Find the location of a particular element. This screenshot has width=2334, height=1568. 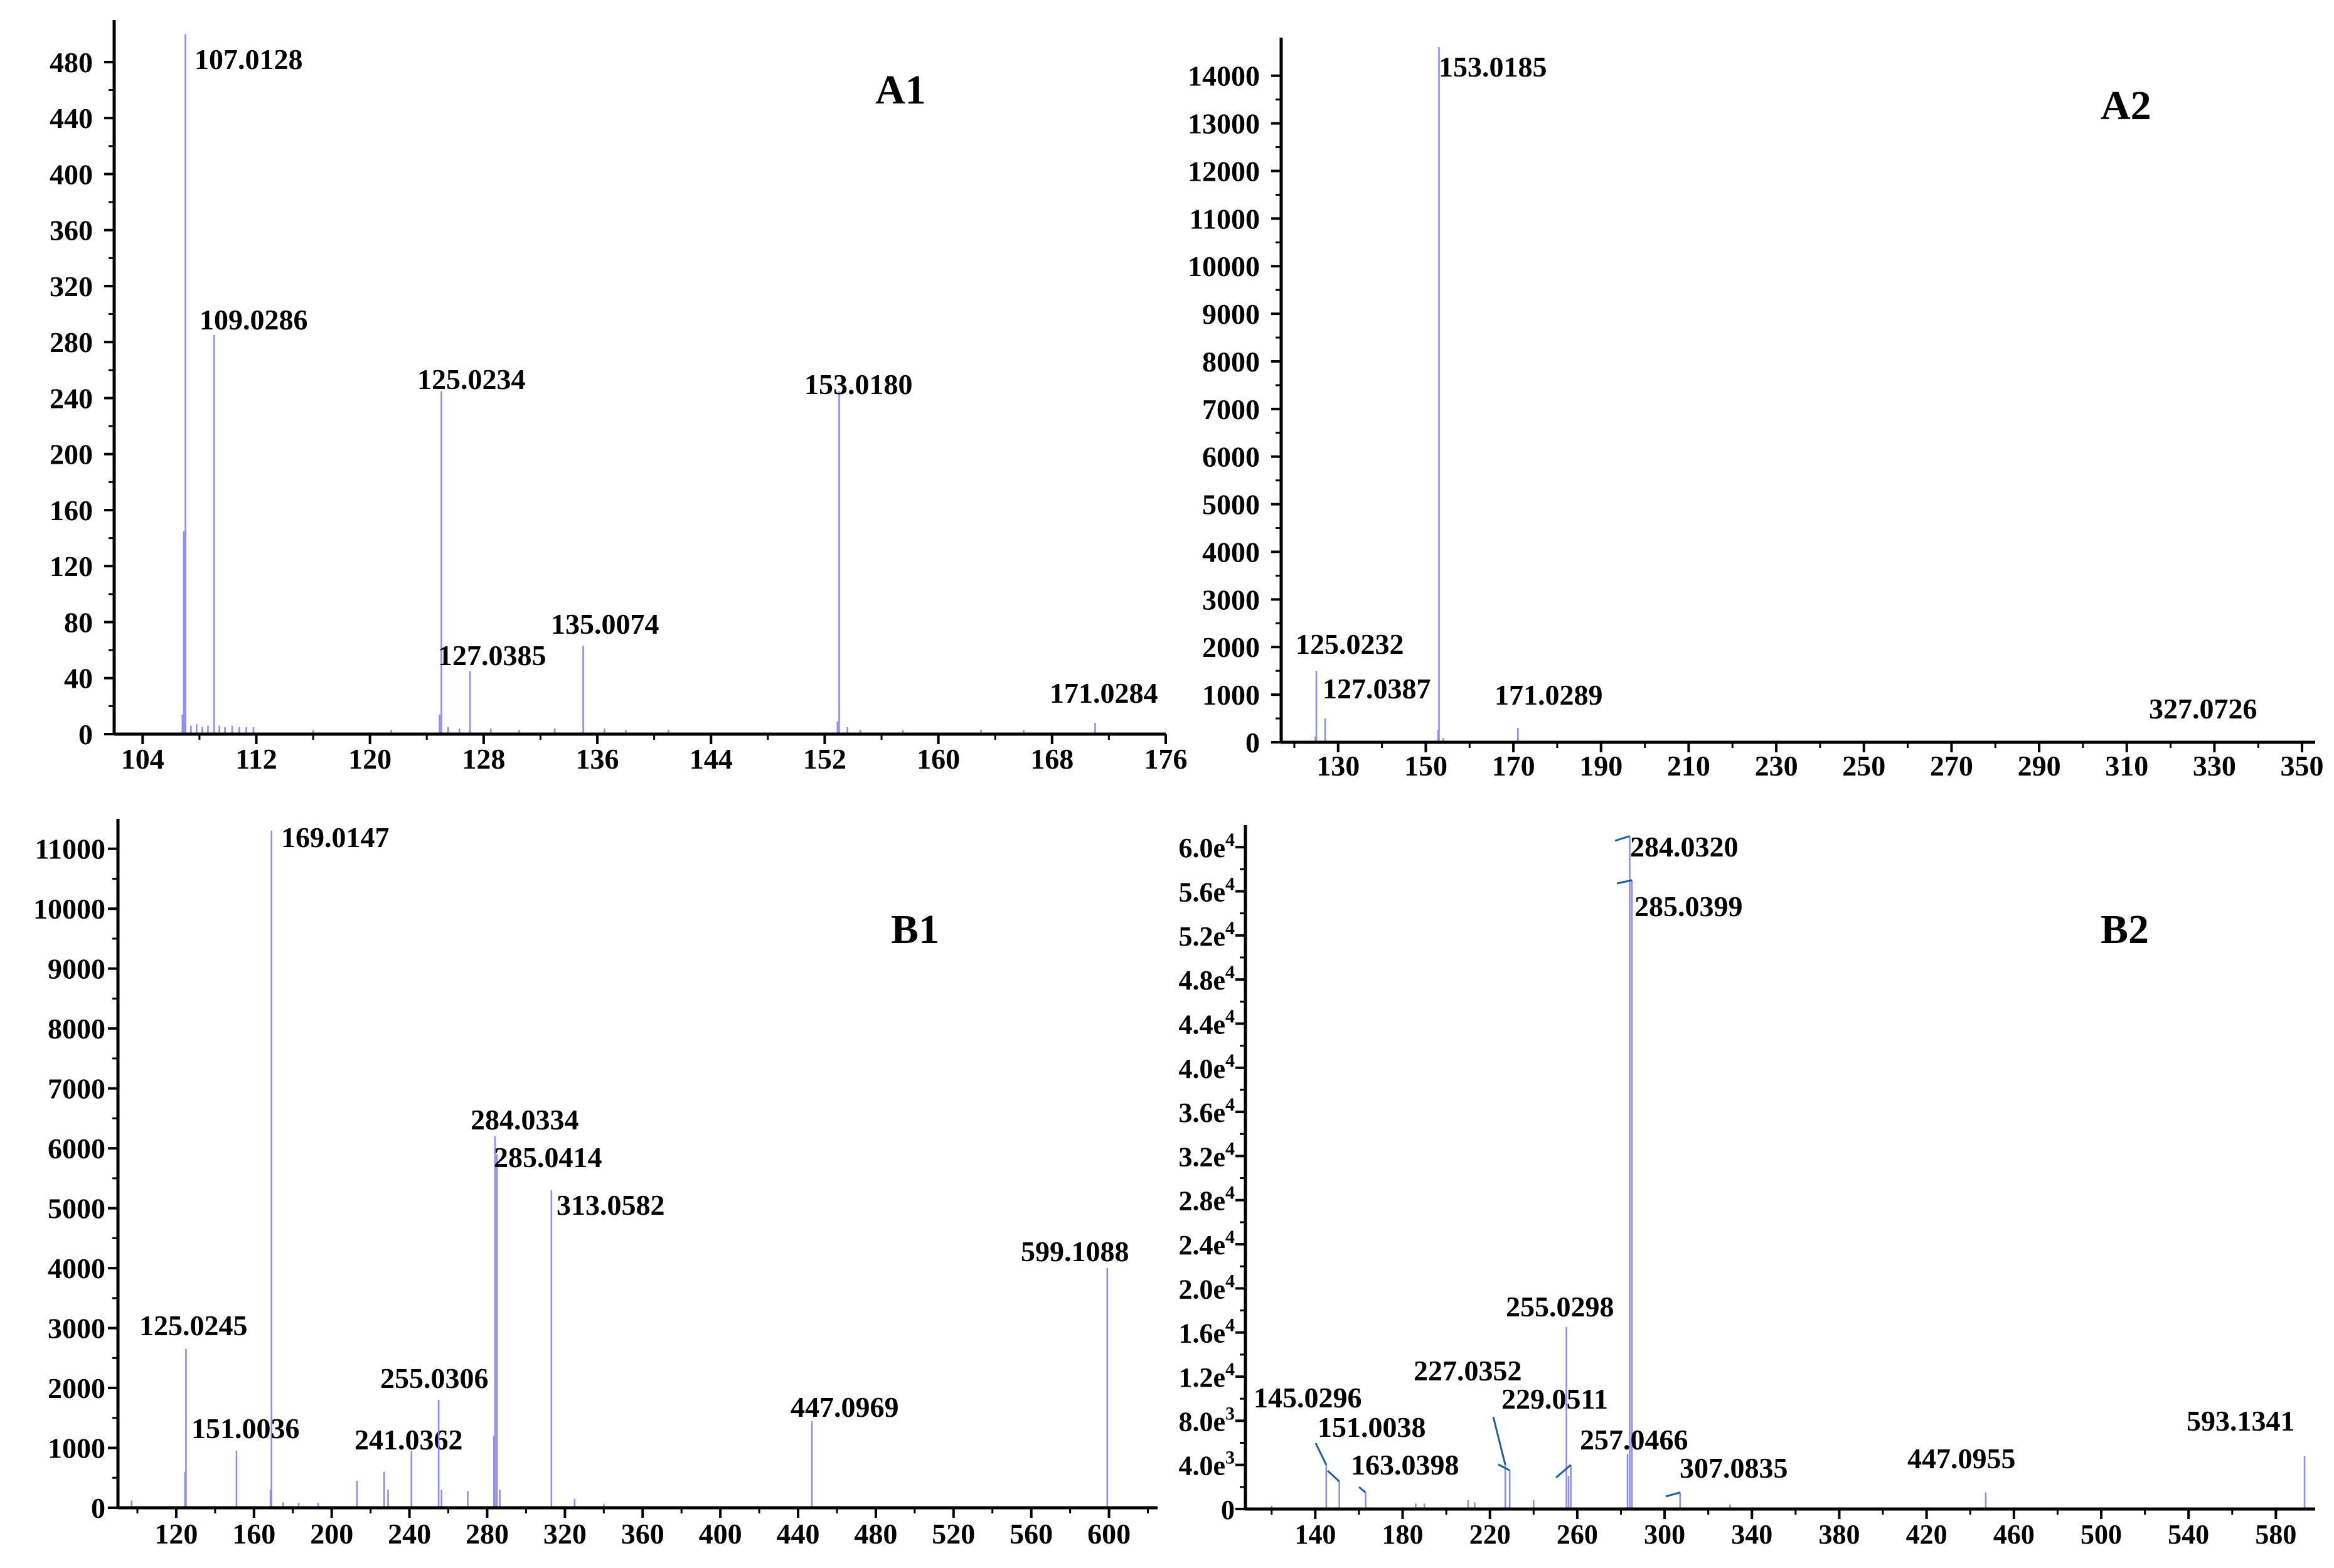

y-tick-label: 40 is located at coordinates (78, 679).